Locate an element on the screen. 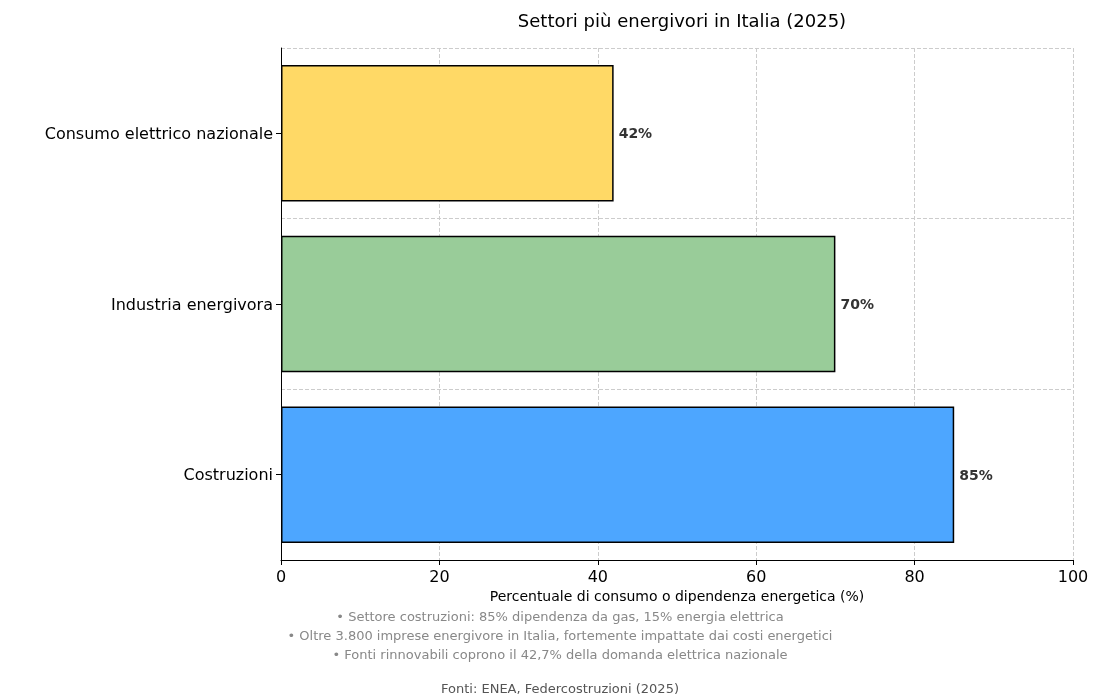  y-tick-label: Consumo elettrico nazionale is located at coordinates (158, 133).